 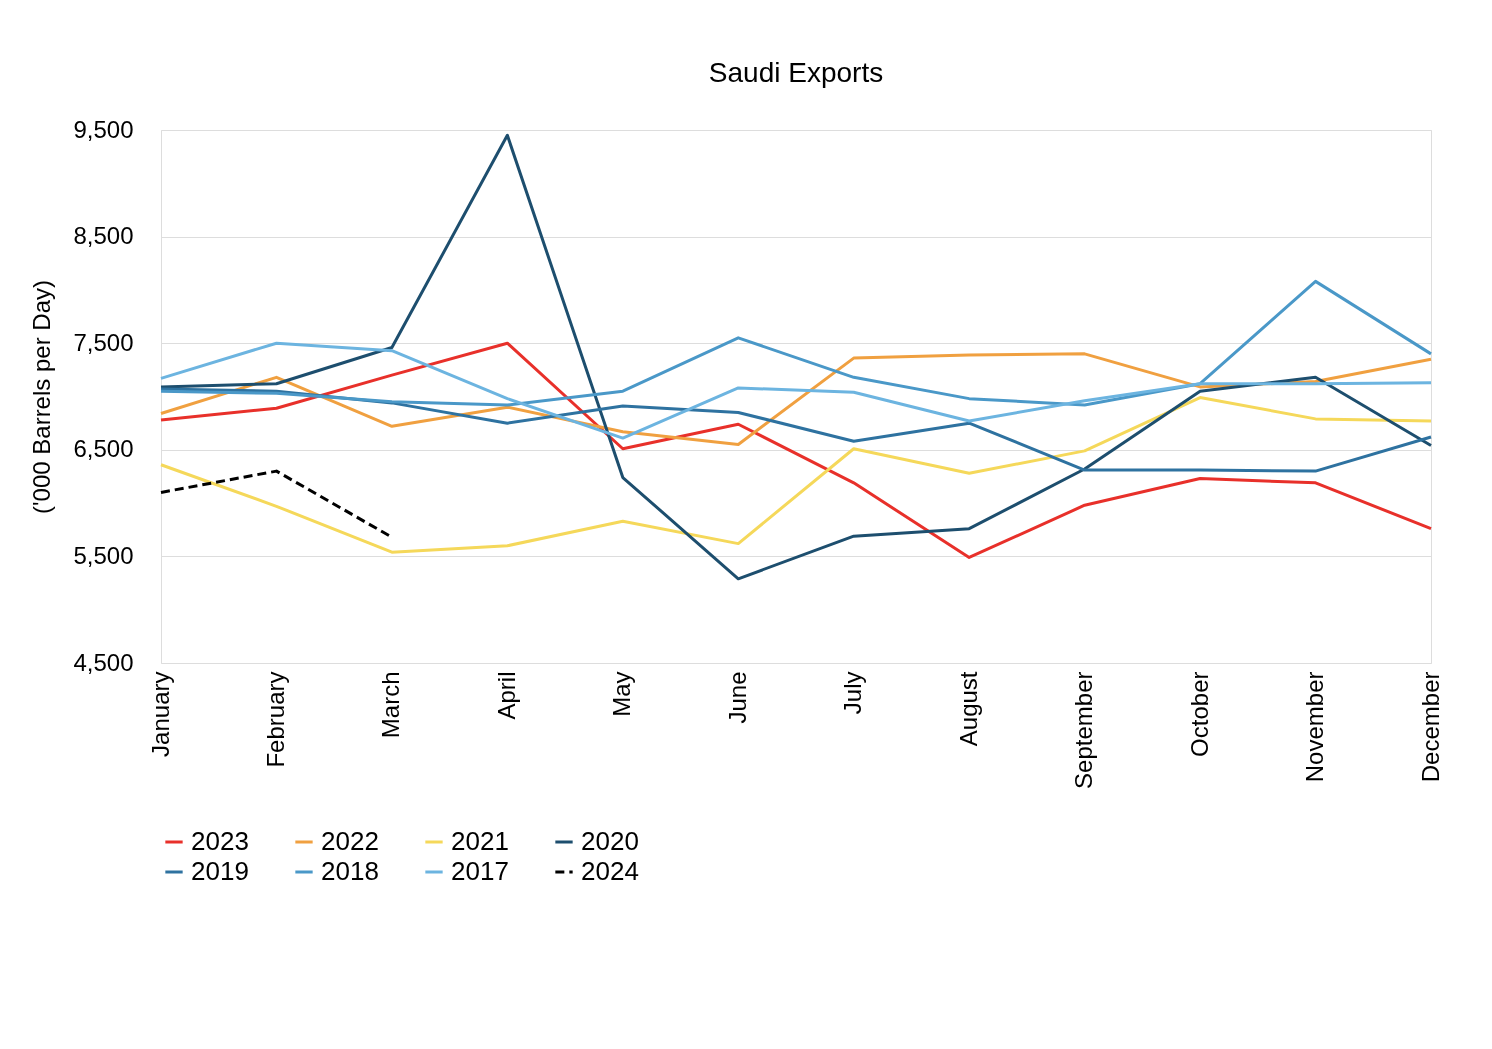 What do you see at coordinates (103, 555) in the screenshot?
I see `y-tick-label: 5,500` at bounding box center [103, 555].